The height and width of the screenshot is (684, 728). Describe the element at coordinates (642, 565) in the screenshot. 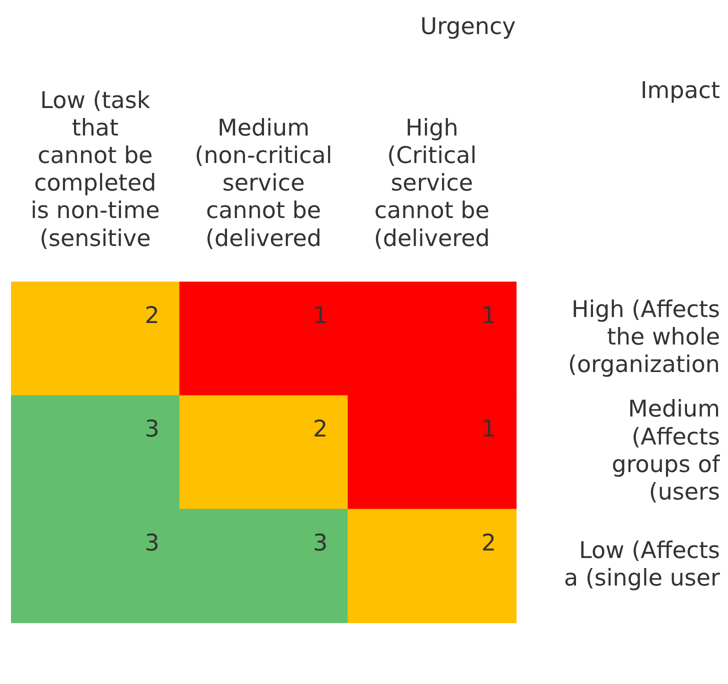

I see `y-tick-label: Low (Affects a (single user` at that location.